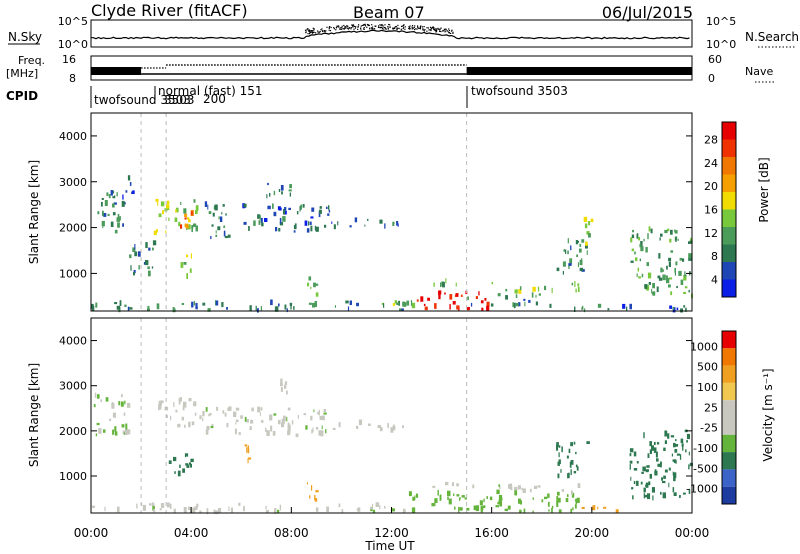 The height and width of the screenshot is (554, 800). I want to click on colorbar-tick-label: -25, so click(709, 428).